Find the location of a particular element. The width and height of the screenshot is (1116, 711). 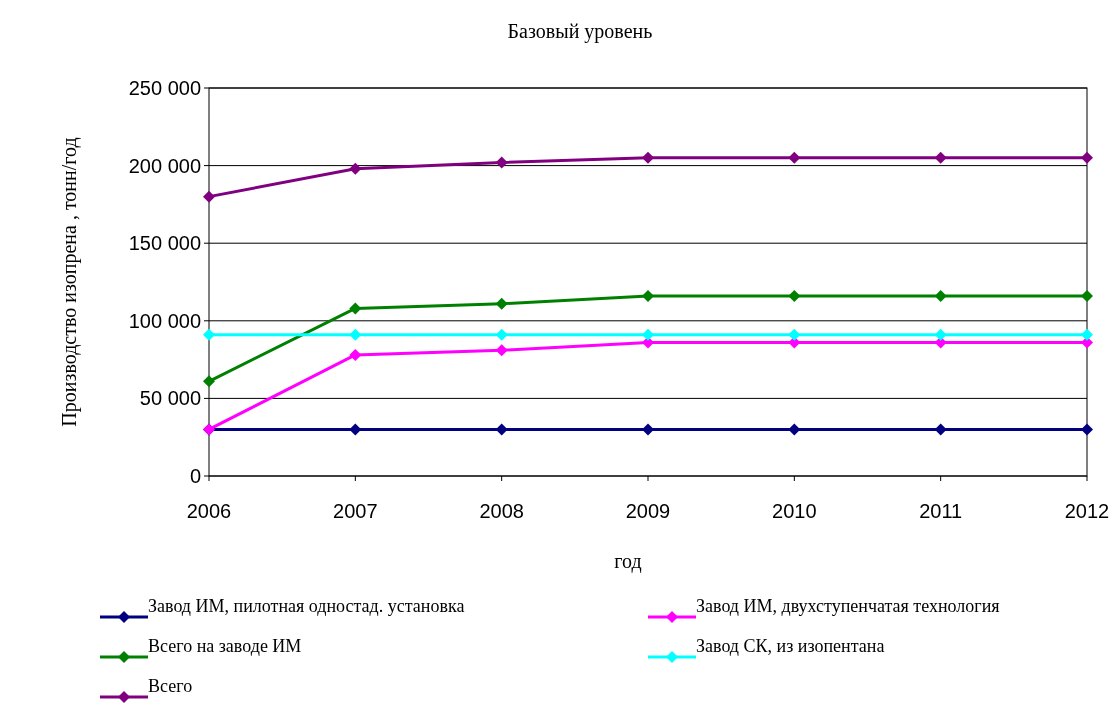

x-tick-label: 2008 is located at coordinates (501, 511).